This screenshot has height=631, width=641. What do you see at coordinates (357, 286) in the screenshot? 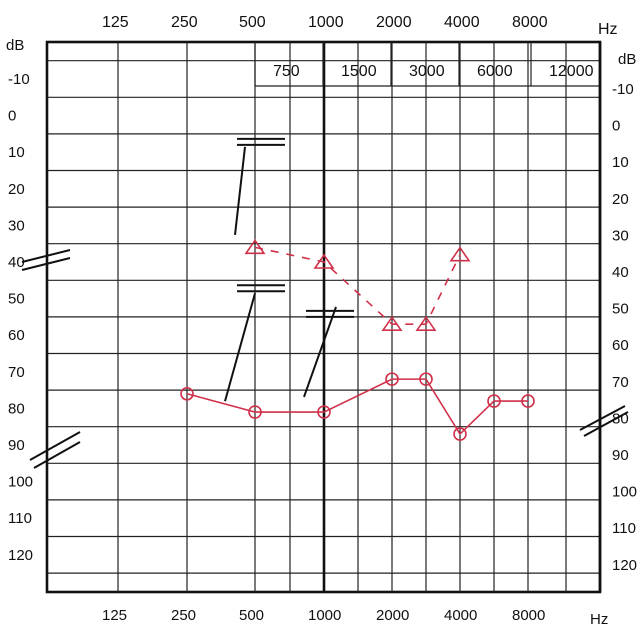
I see `series-line-triangle` at bounding box center [357, 286].